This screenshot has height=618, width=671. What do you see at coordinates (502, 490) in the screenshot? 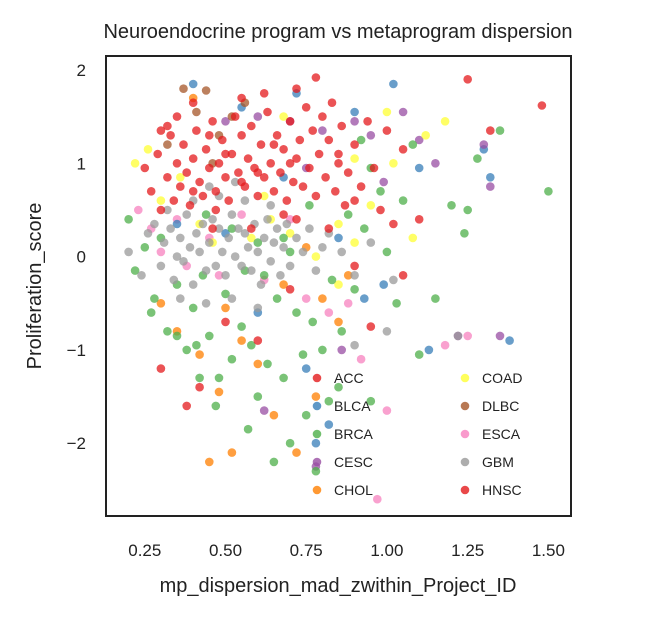
I see `legend-label-hnsc: HNSC` at bounding box center [502, 490].